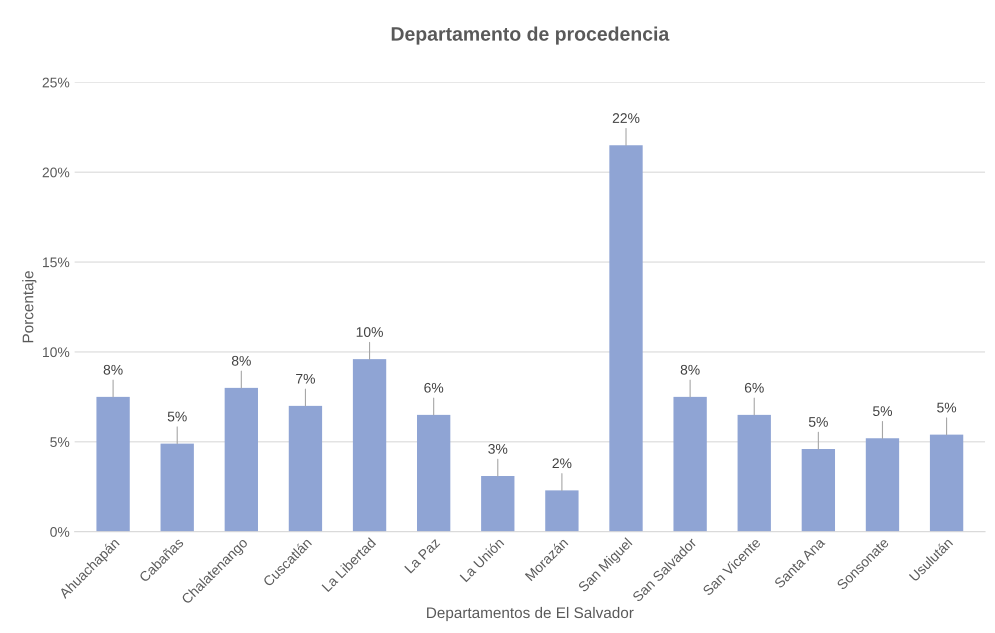 The image size is (995, 633). I want to click on chart-title: Departamento de procedencia, so click(531, 35).